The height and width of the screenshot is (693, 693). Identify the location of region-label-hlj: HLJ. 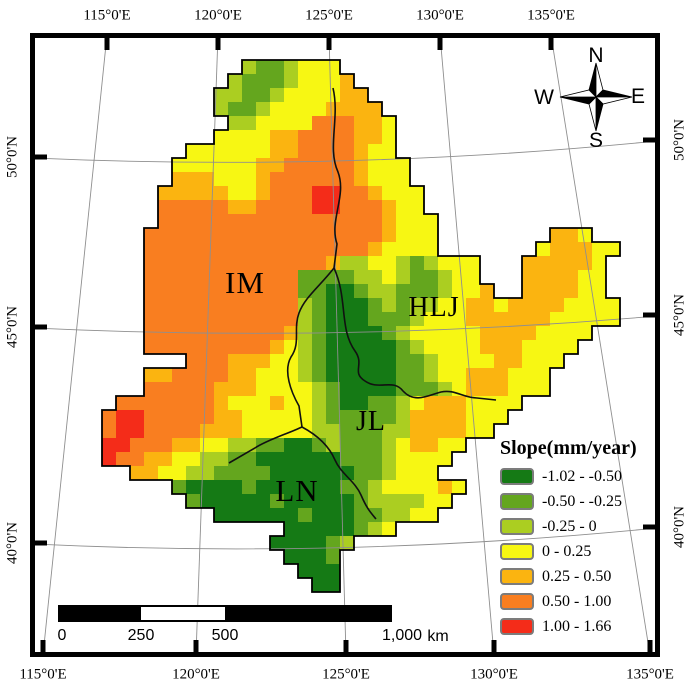
(434, 307).